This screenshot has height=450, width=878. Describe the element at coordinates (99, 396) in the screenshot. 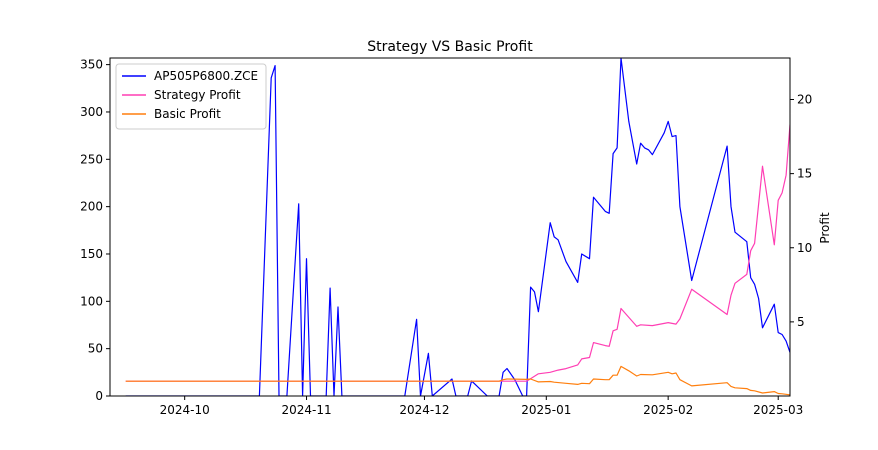

I see `y-left-tick-label: 0` at that location.